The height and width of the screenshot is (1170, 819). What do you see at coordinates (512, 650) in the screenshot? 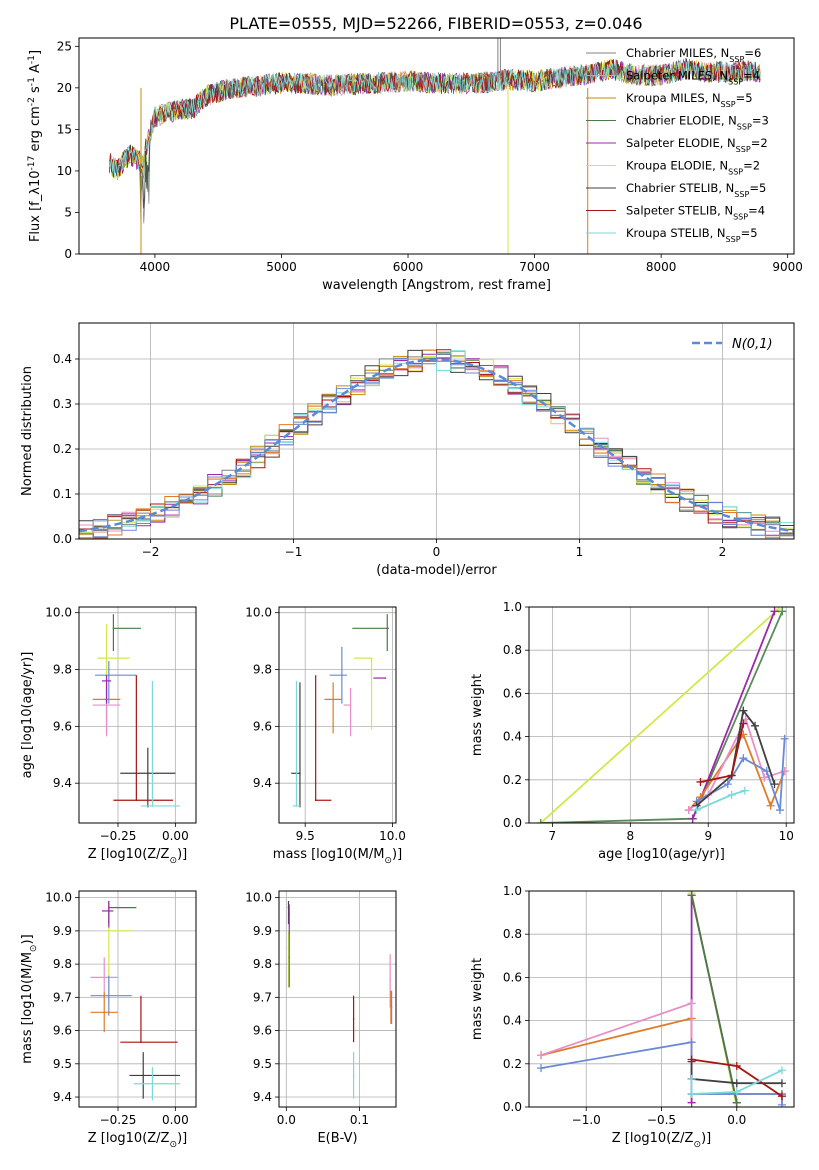
I see `y-tick-label: 0.8` at bounding box center [512, 650].